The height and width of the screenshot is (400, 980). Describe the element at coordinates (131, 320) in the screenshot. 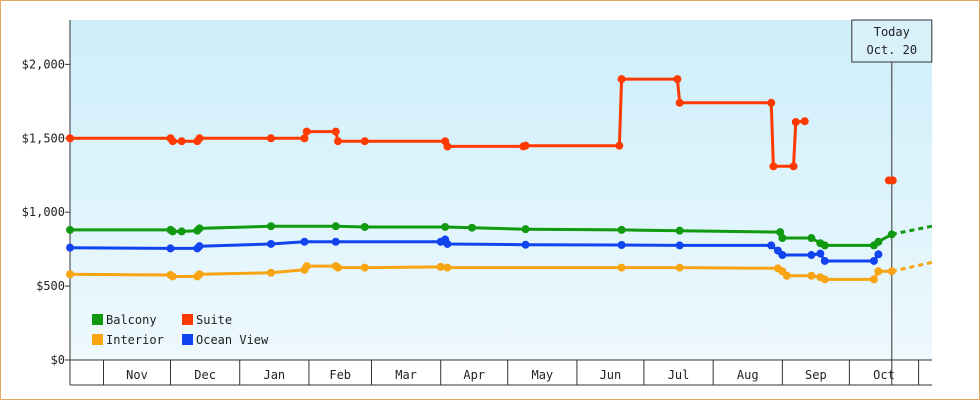

I see `legend-label: Balcony` at that location.